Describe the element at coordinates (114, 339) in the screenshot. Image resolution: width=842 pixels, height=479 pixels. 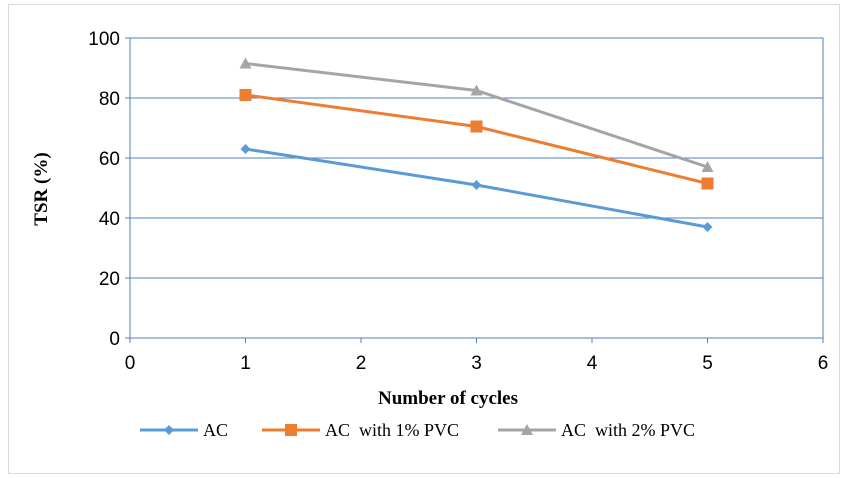
I see `y-tick-label-0: 0` at that location.